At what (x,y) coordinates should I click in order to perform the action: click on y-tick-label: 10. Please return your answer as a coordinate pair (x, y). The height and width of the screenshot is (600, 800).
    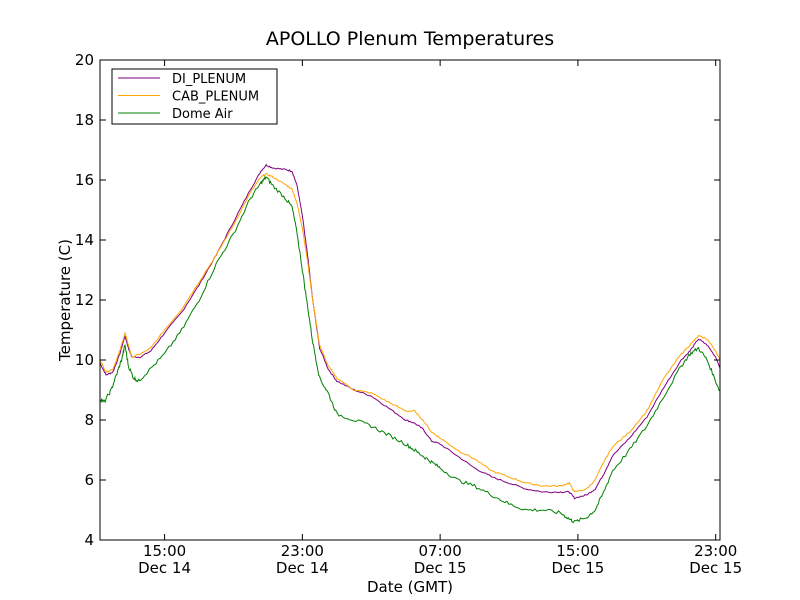
    Looking at the image, I should click on (84, 360).